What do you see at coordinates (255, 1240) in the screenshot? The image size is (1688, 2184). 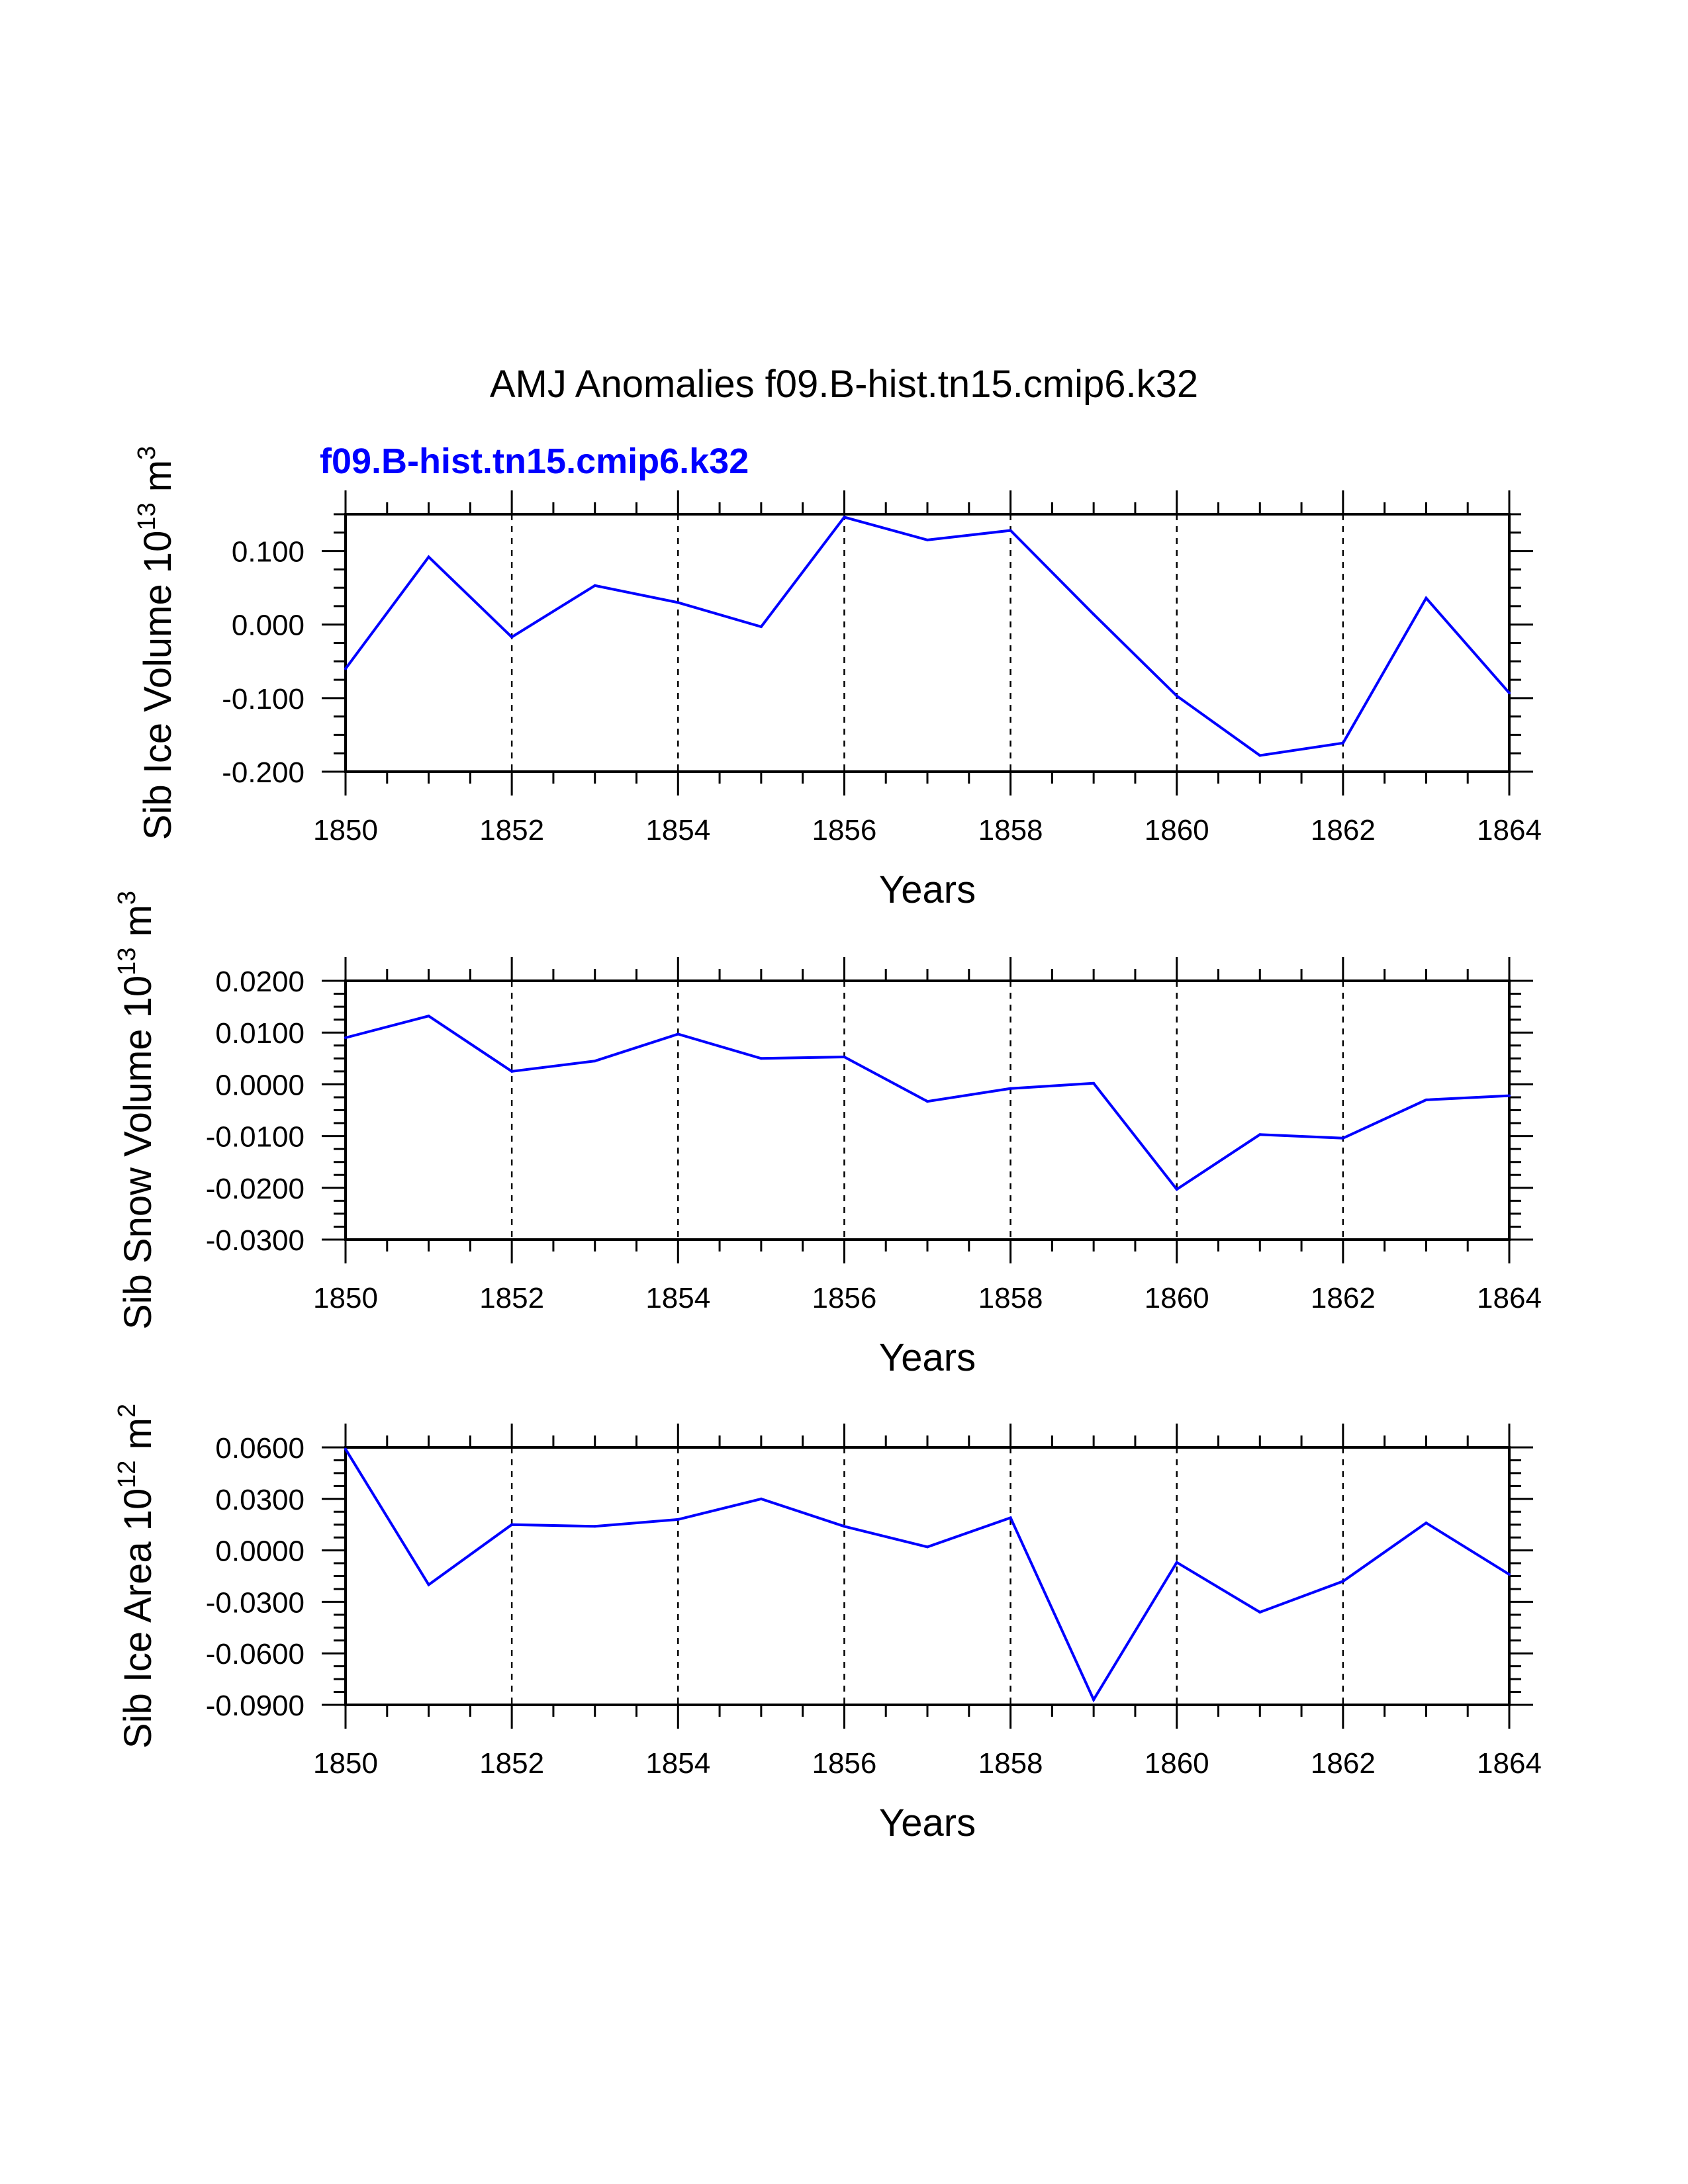 I see `y-tick-label: -0.0300` at bounding box center [255, 1240].